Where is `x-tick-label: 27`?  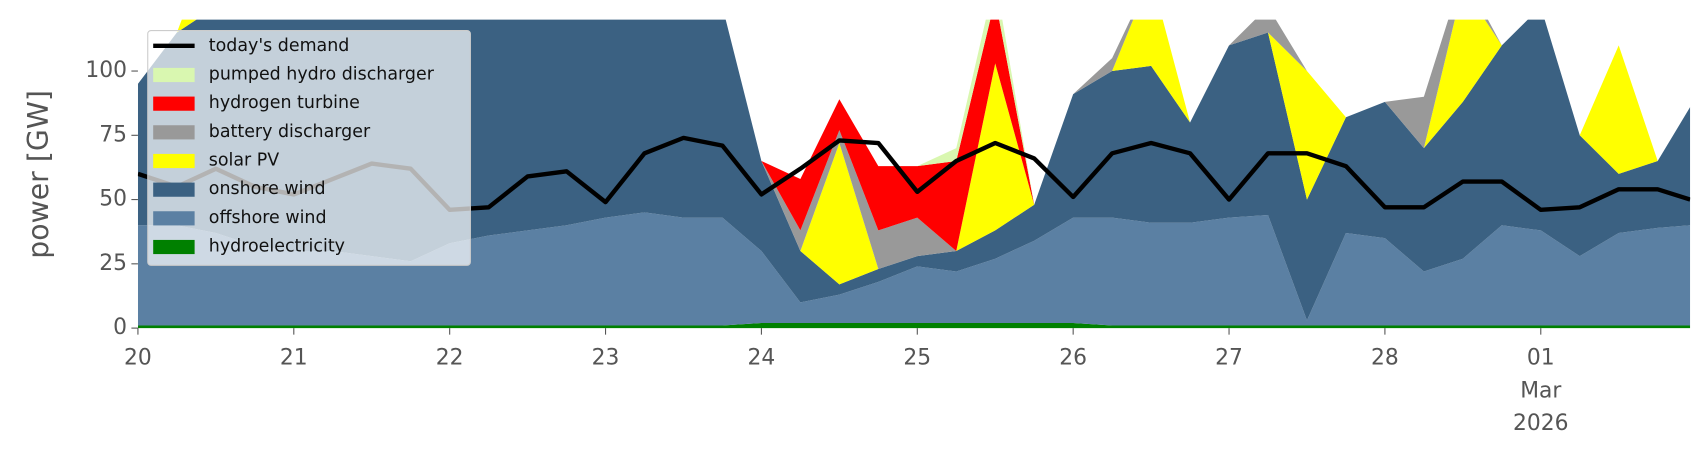 x-tick-label: 27 is located at coordinates (1229, 358).